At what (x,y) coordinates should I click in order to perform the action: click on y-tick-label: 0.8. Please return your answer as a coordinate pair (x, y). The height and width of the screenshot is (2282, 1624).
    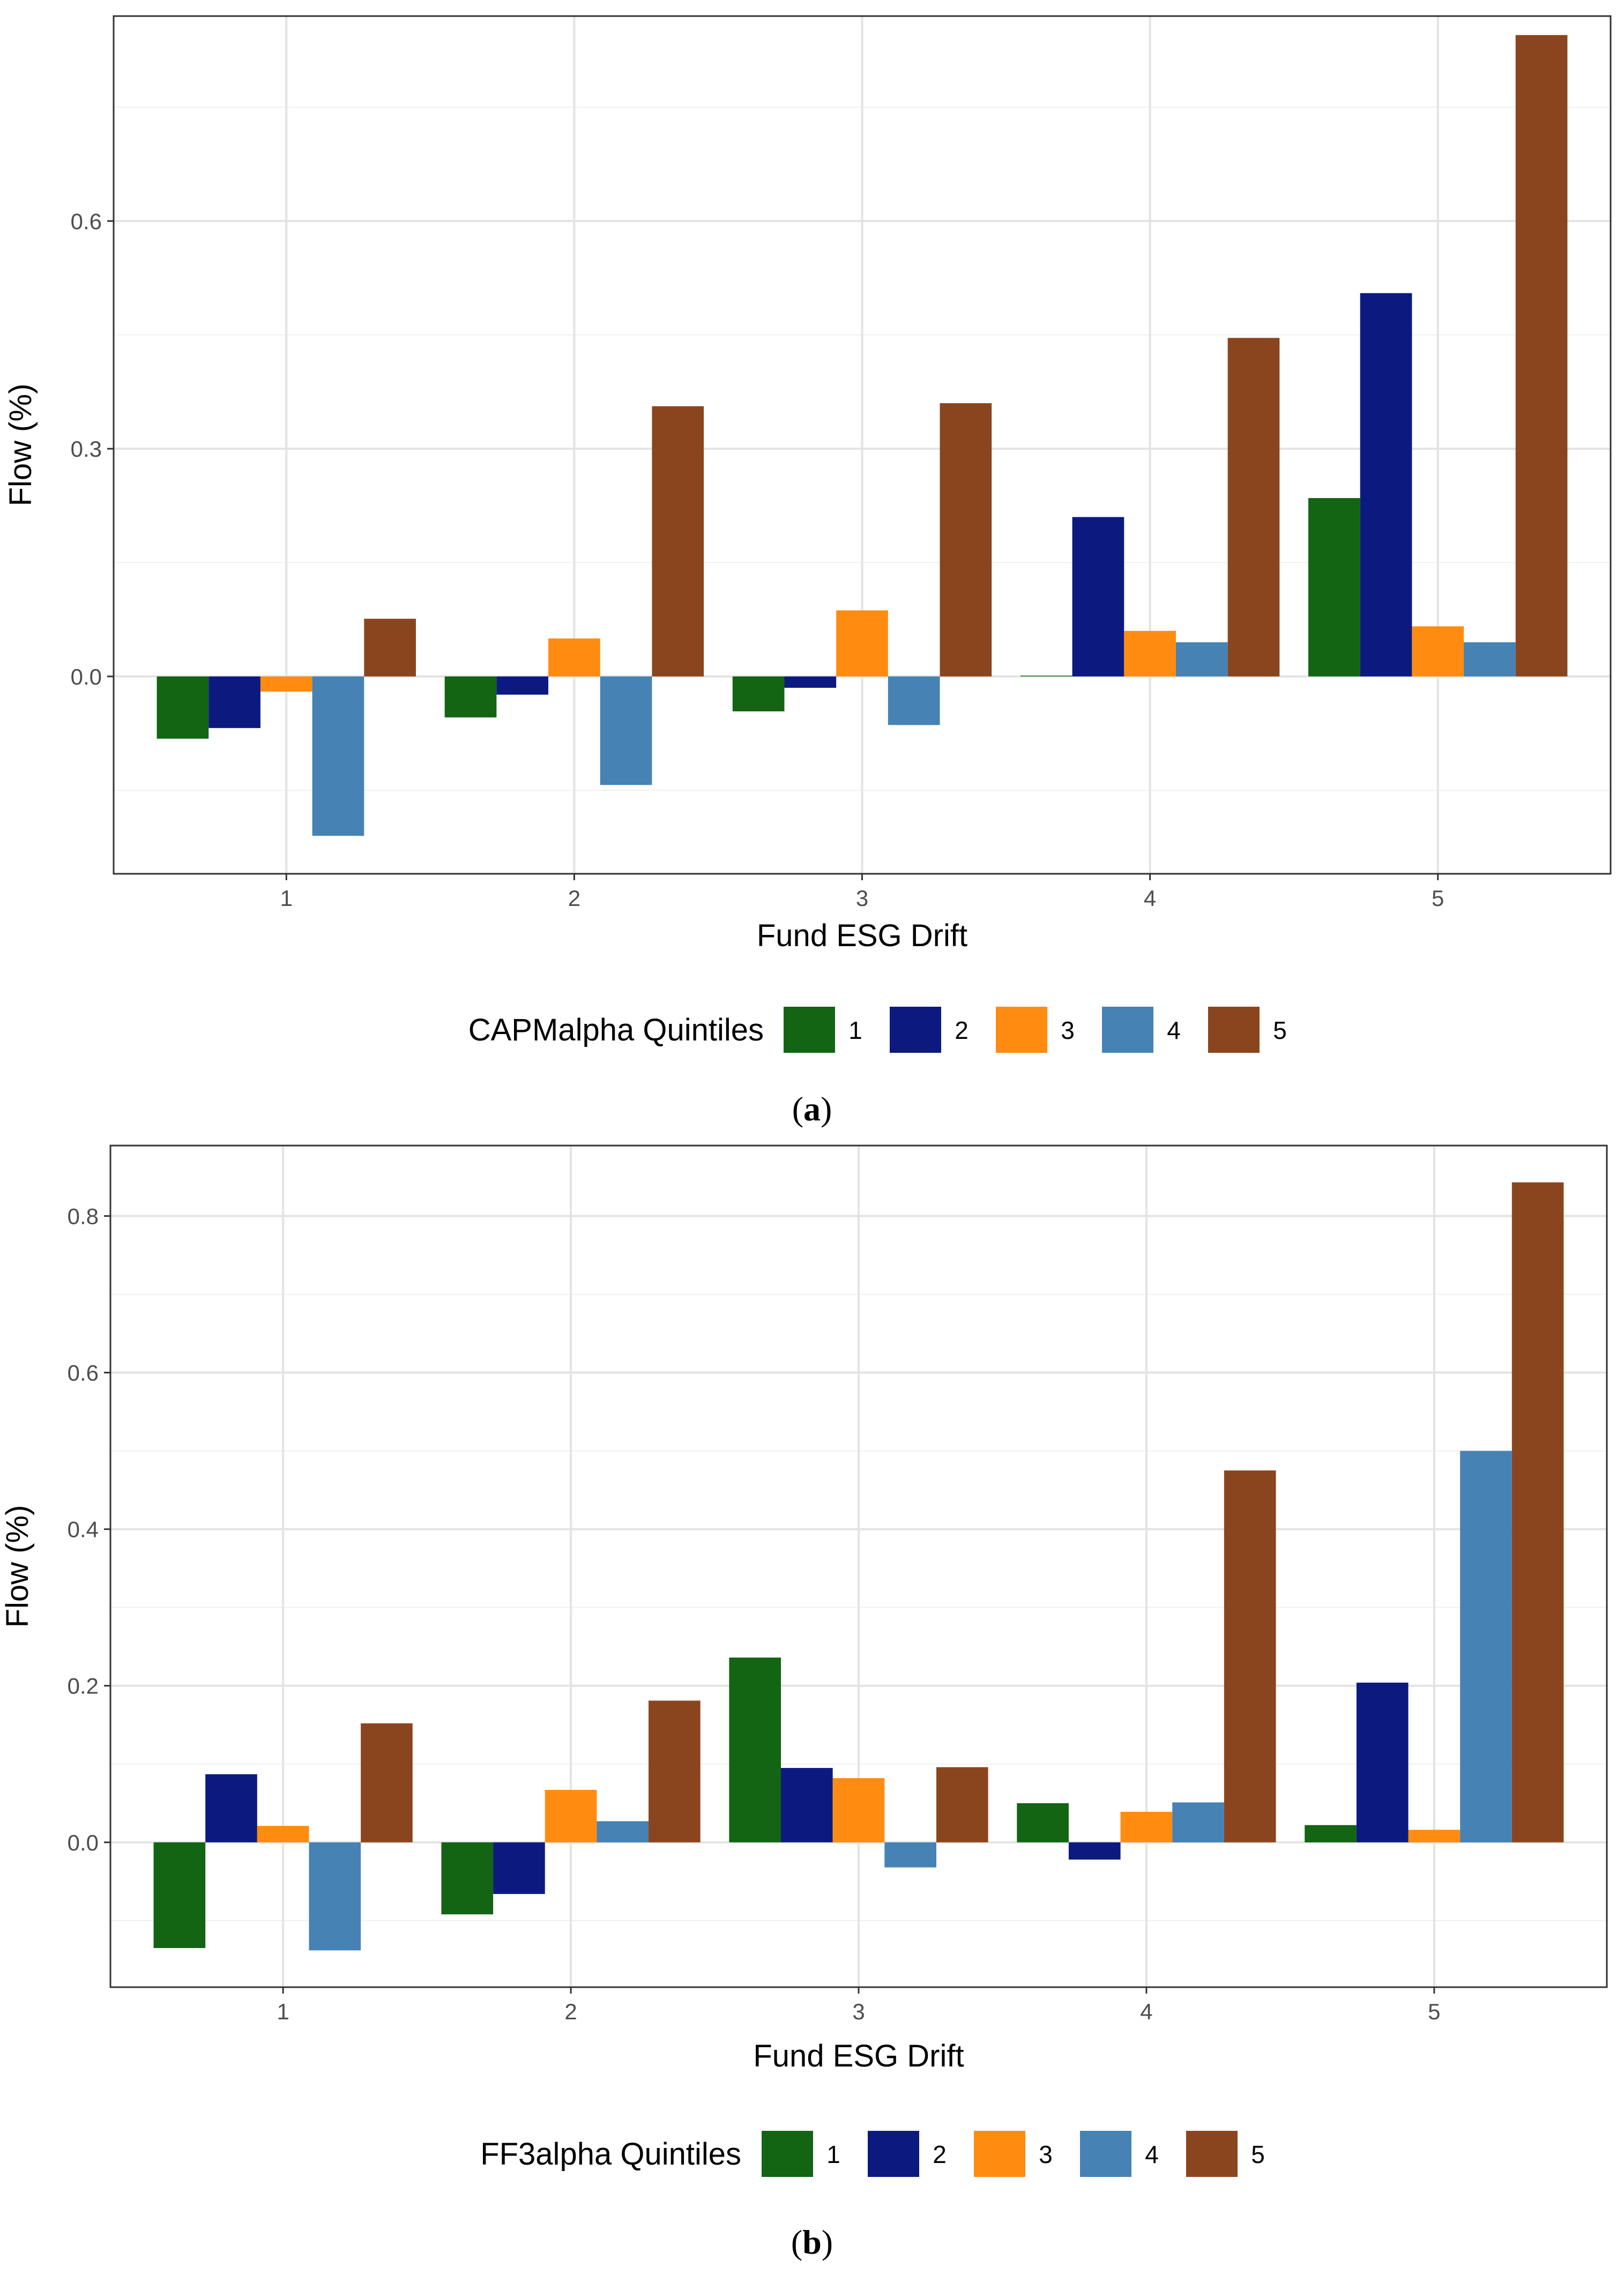
    Looking at the image, I should click on (83, 1216).